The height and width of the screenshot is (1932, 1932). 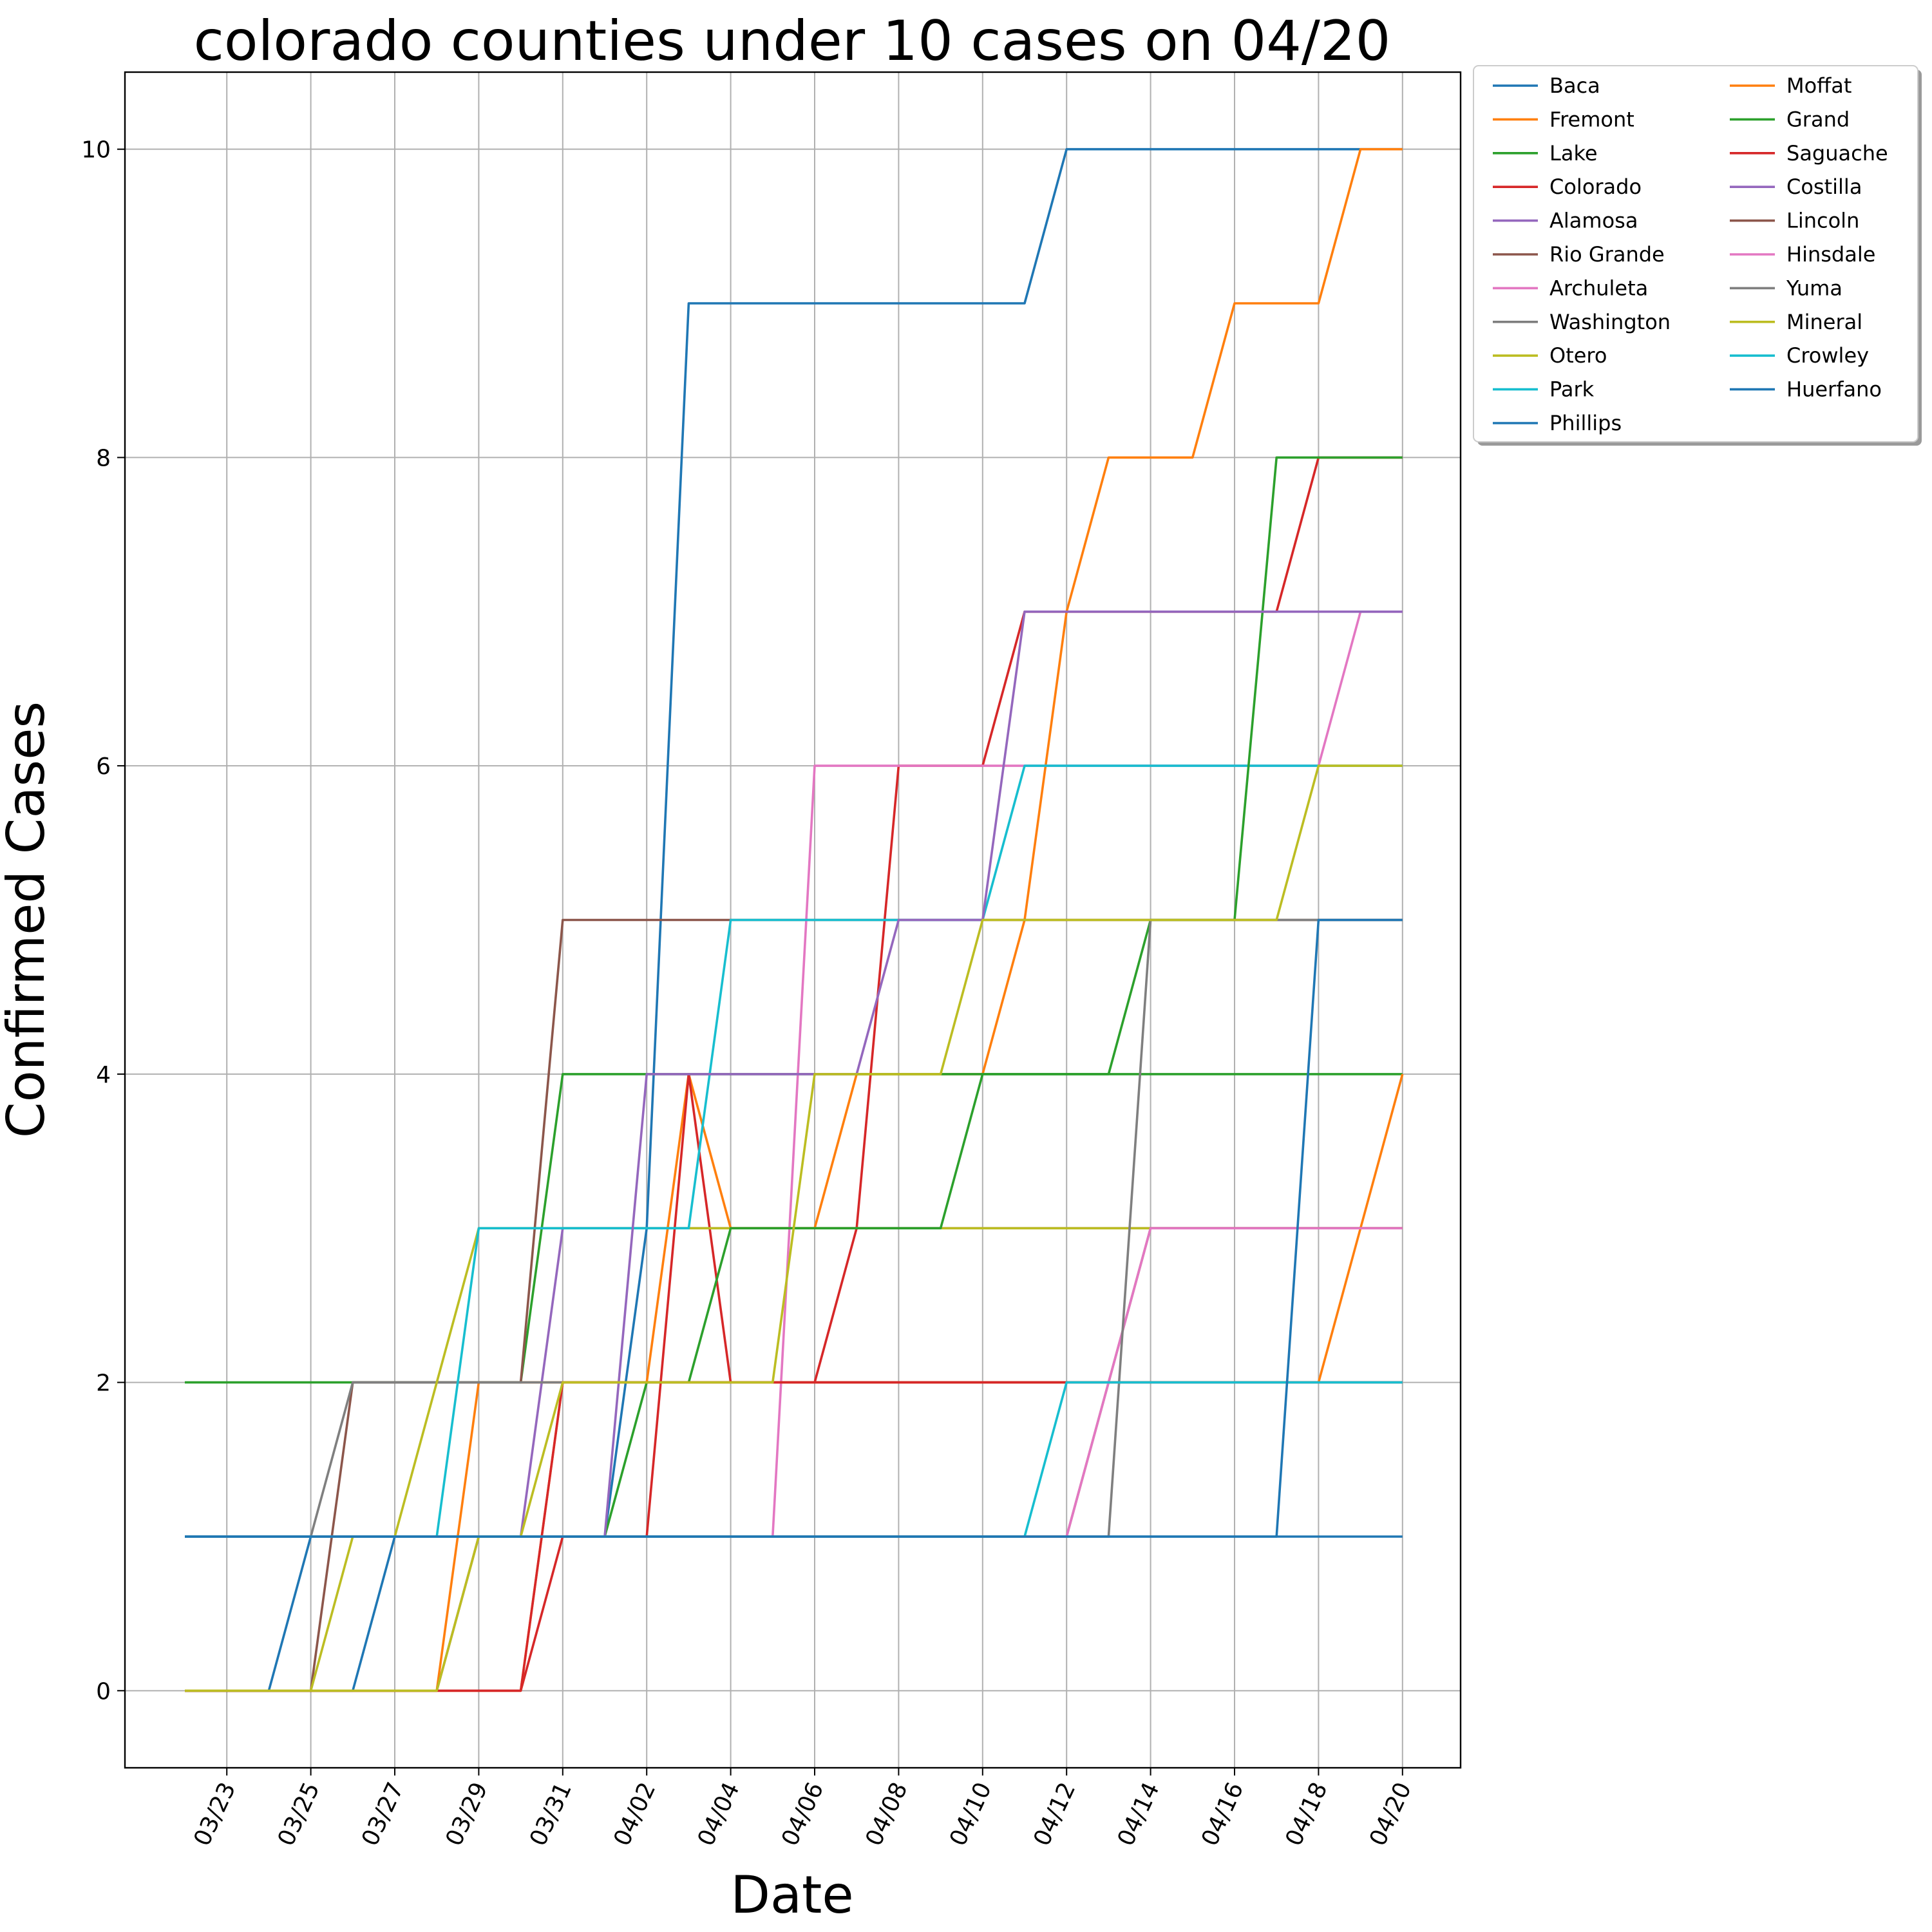 What do you see at coordinates (1595, 187) in the screenshot?
I see `legend-label: Colorado` at bounding box center [1595, 187].